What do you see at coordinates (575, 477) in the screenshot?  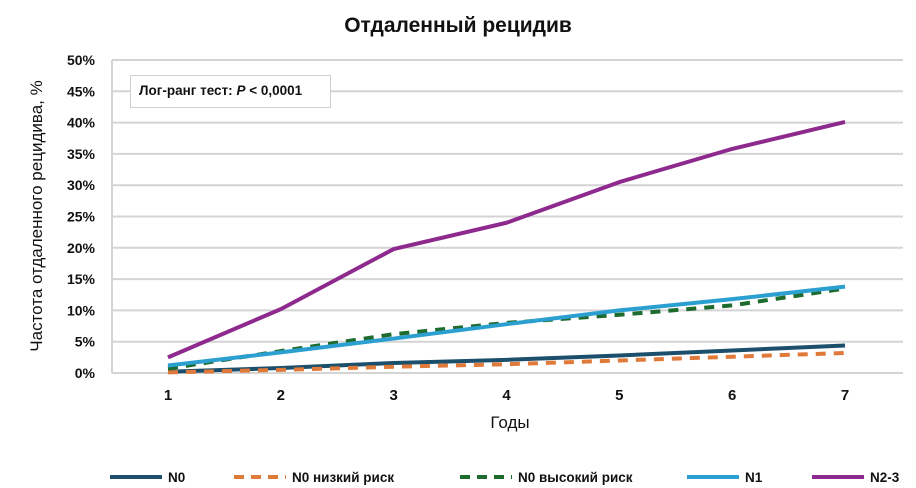 I see `legend-label: N0 высокий риск` at bounding box center [575, 477].